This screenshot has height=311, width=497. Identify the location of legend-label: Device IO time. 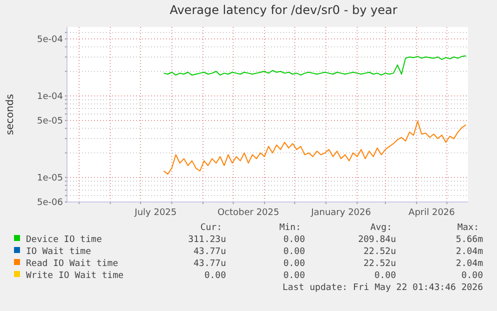
(64, 240).